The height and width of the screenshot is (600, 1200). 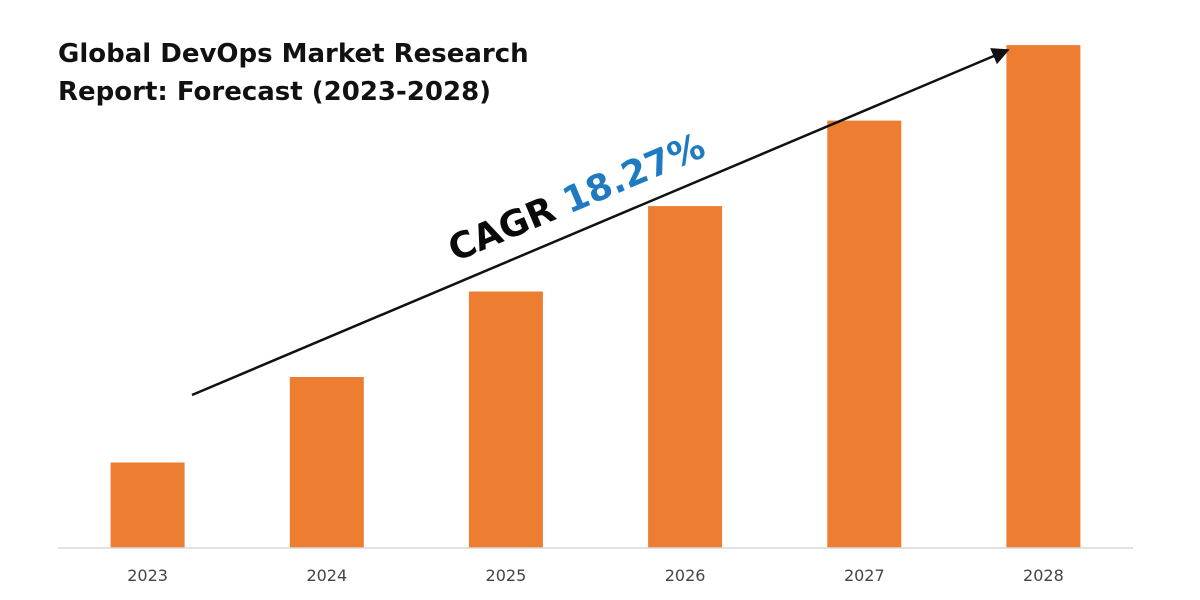 I want to click on x-tick-label-2023: 2023, so click(x=147, y=575).